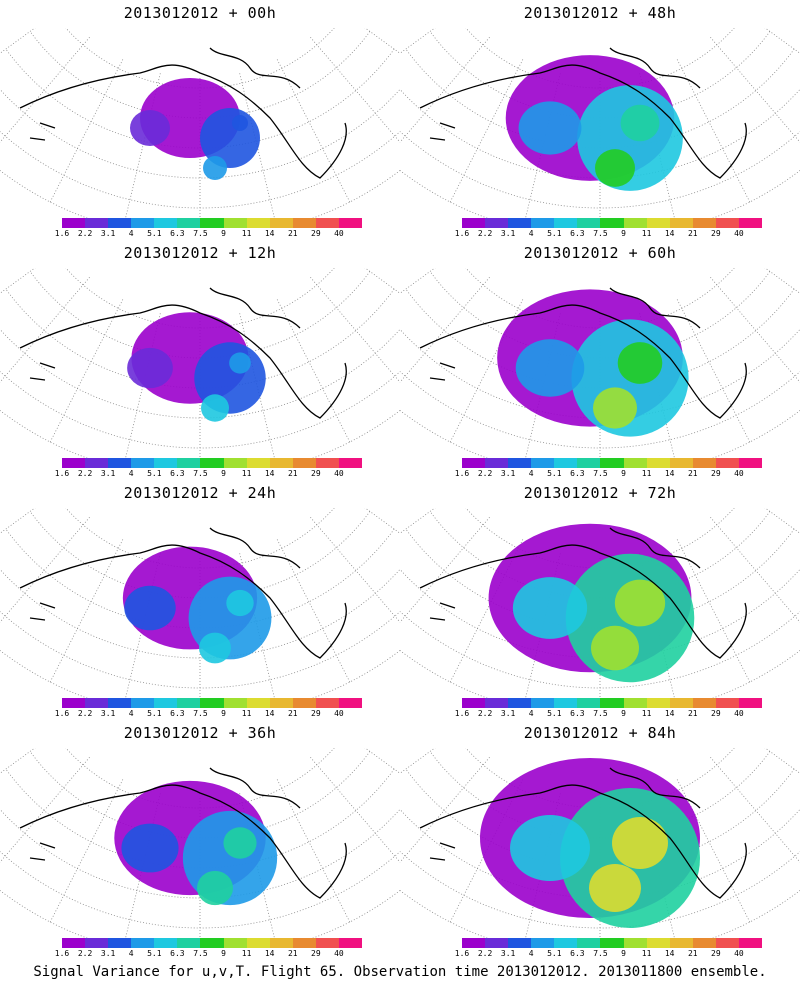 The width and height of the screenshot is (800, 1000). I want to click on coastline, so click(583, 833).